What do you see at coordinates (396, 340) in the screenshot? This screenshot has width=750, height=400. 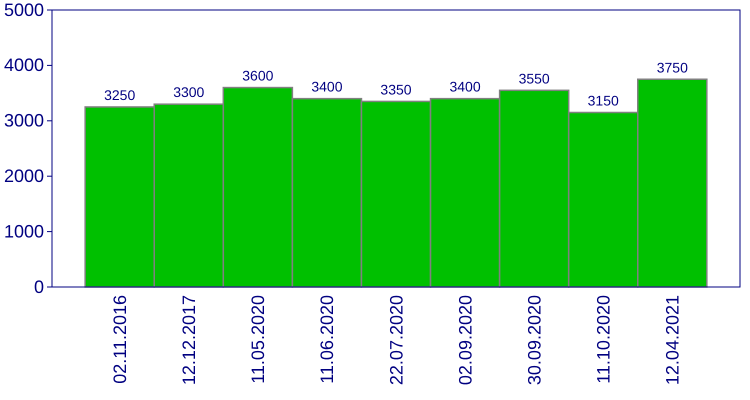 I see `x-tick-label: 22.07.2020` at bounding box center [396, 340].